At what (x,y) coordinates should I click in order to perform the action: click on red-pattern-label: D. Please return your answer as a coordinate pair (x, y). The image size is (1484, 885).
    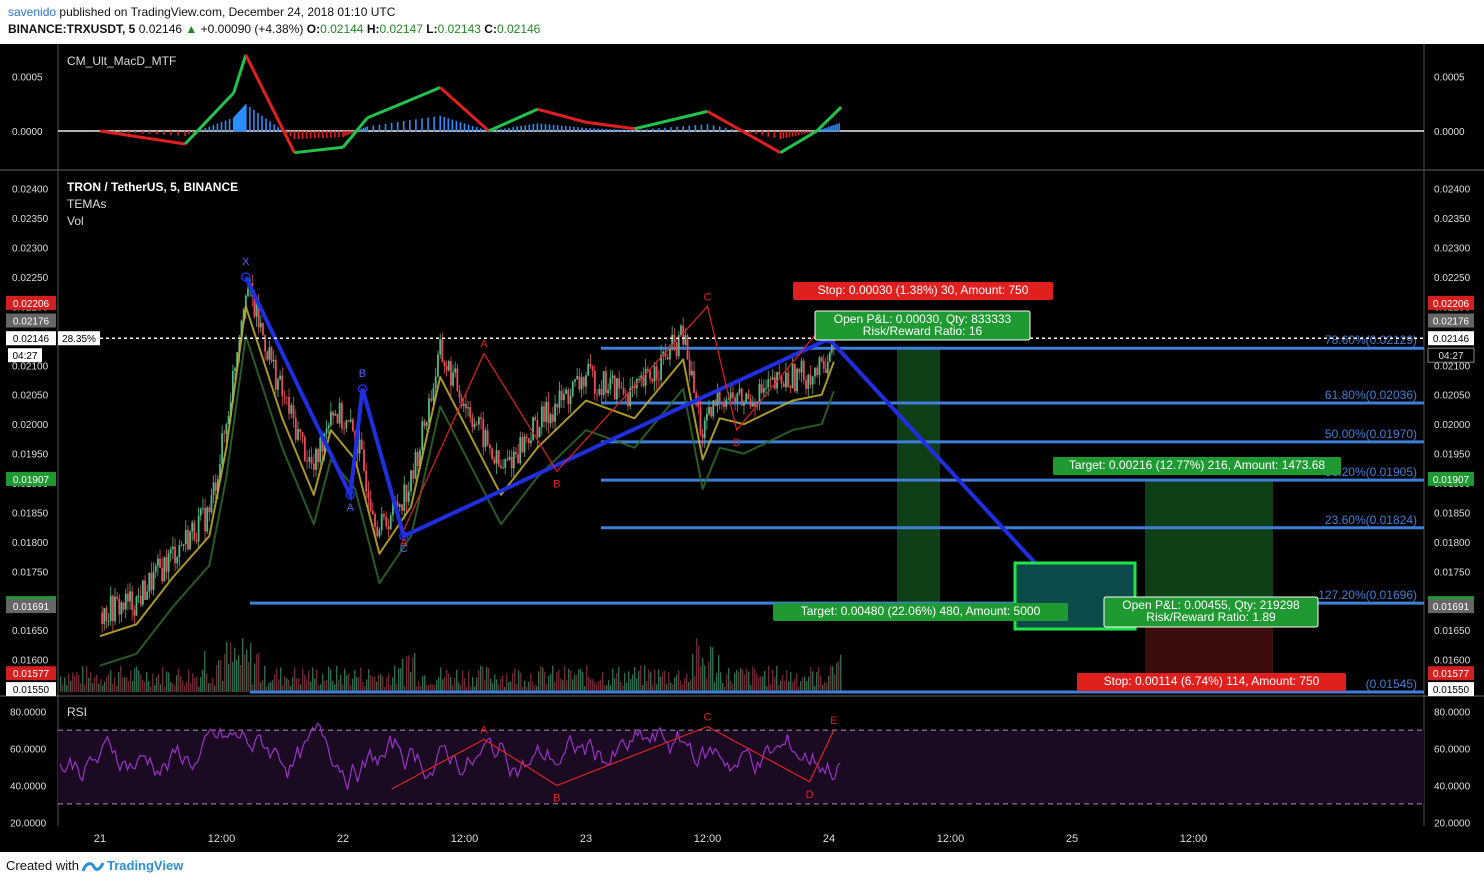
    Looking at the image, I should click on (737, 443).